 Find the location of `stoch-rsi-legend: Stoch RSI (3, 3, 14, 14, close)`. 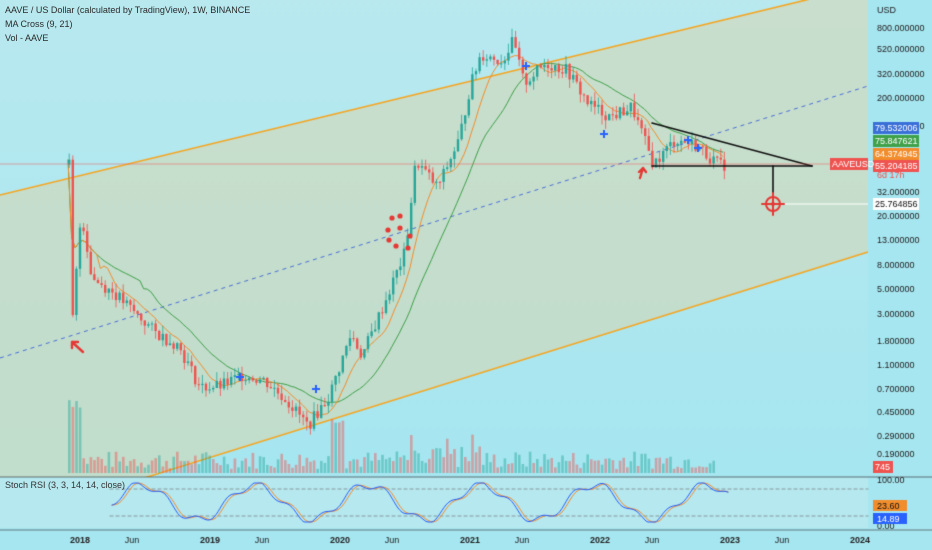

stoch-rsi-legend: Stoch RSI (3, 3, 14, 14, close) is located at coordinates (65, 485).